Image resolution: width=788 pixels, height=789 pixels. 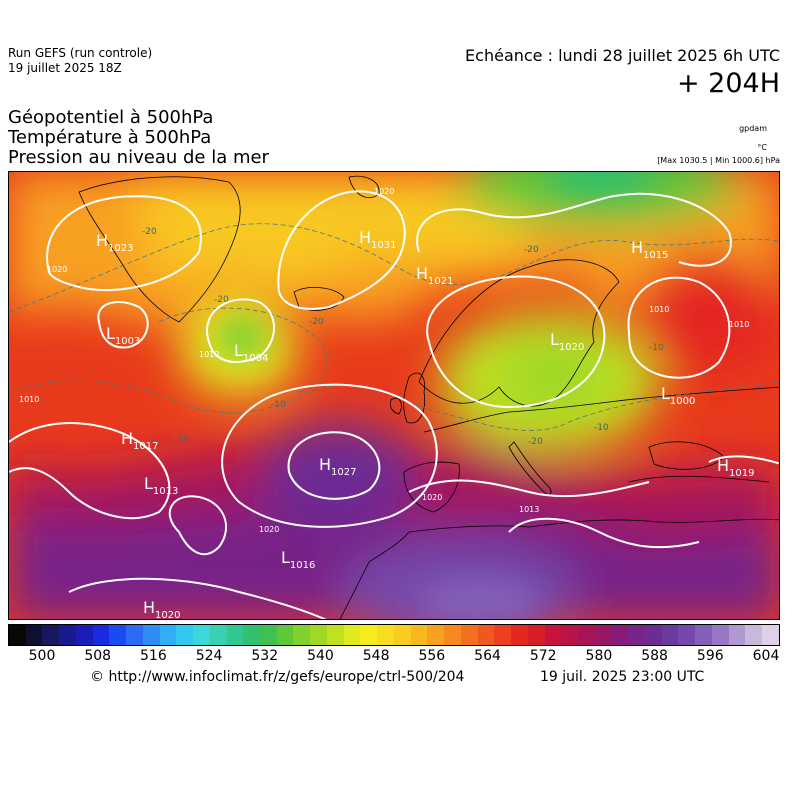 I want to click on pressure-center-high: H1031, so click(x=377, y=239).